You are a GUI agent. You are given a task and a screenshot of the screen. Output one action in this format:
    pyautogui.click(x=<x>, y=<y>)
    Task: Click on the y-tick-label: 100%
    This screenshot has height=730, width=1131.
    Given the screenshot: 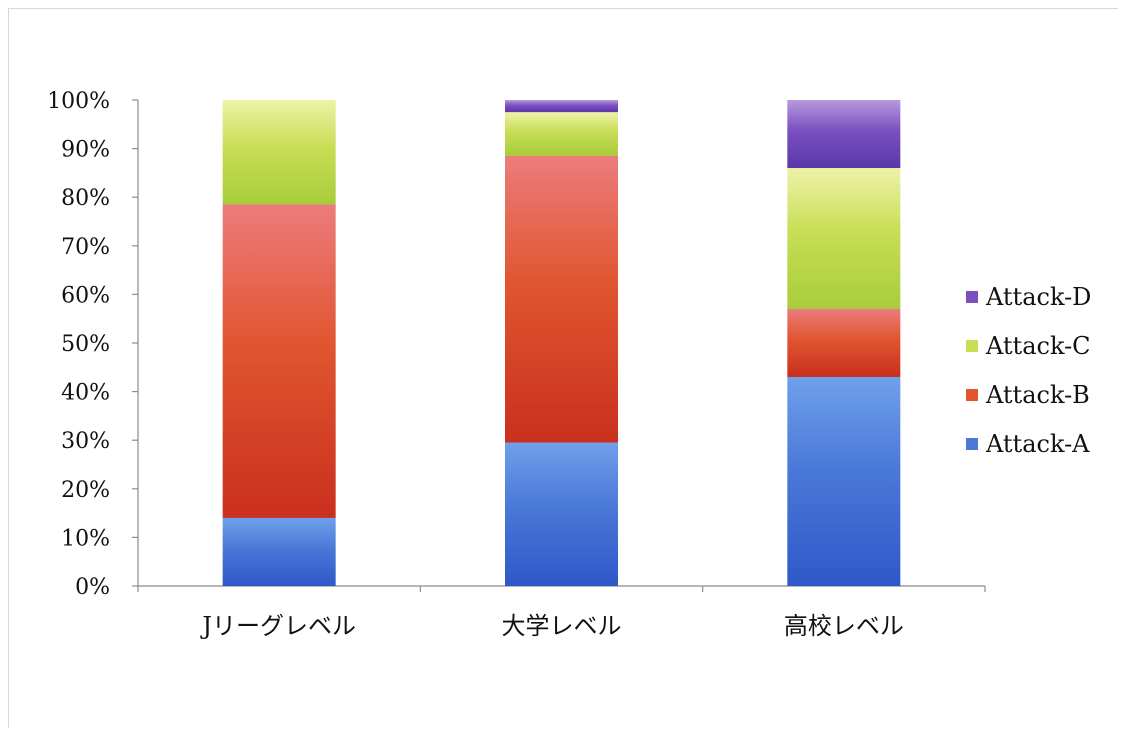 What is the action you would take?
    pyautogui.click(x=78, y=101)
    